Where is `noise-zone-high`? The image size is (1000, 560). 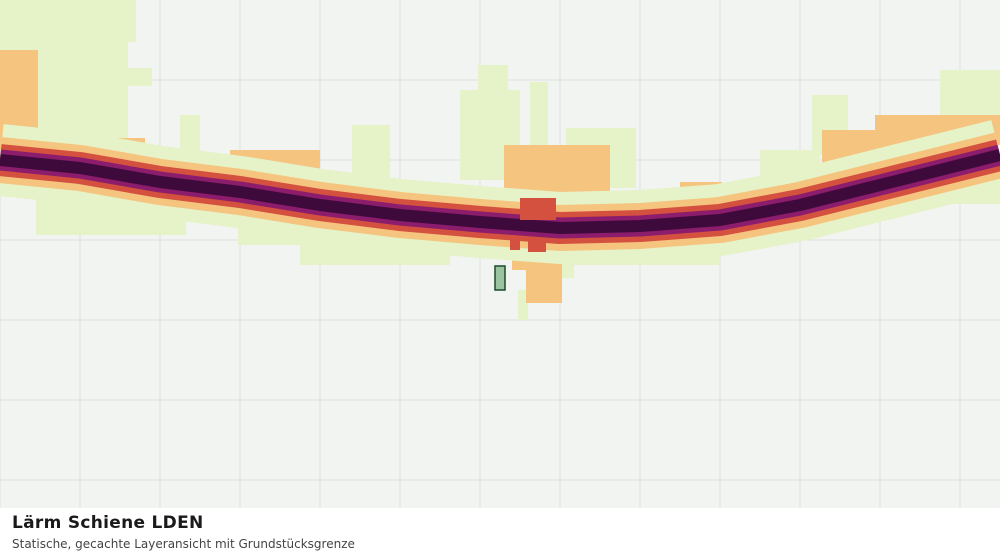
noise-zone-high is located at coordinates (533, 225).